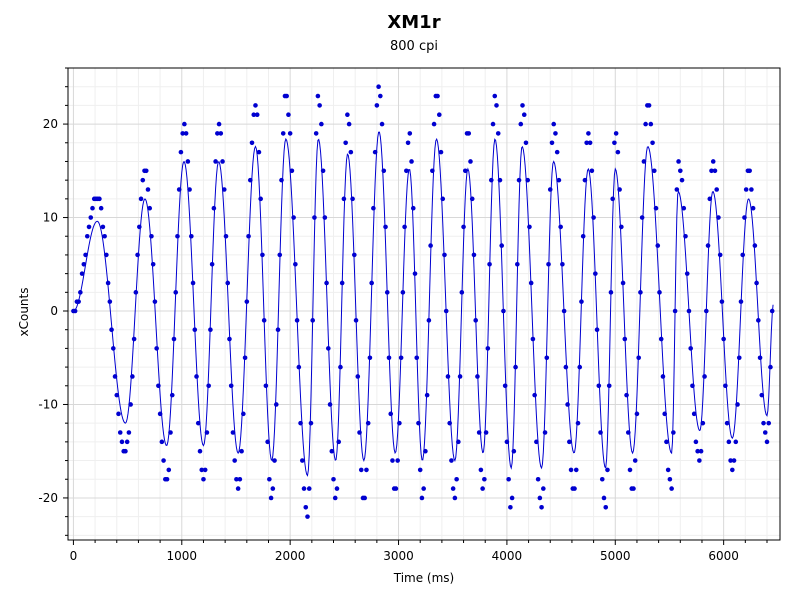 This screenshot has height=600, width=800. I want to click on y-tick-label: -20, so click(48, 498).